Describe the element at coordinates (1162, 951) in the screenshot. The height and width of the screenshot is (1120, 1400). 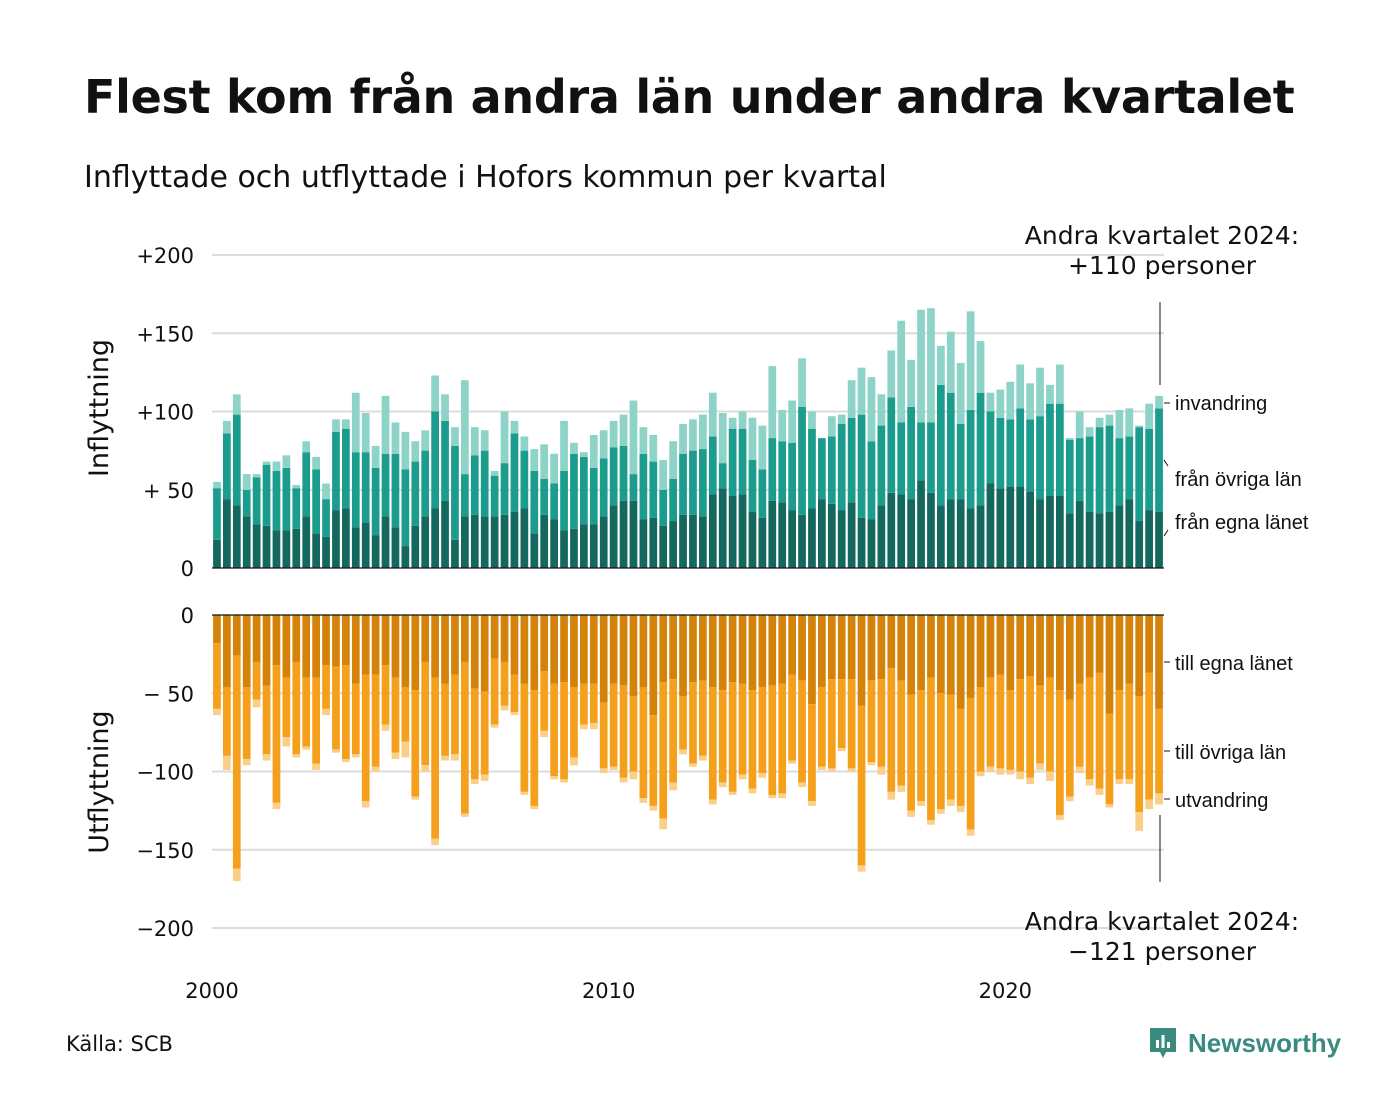
I see `outflow-annotation-line2: −121 personer` at that location.